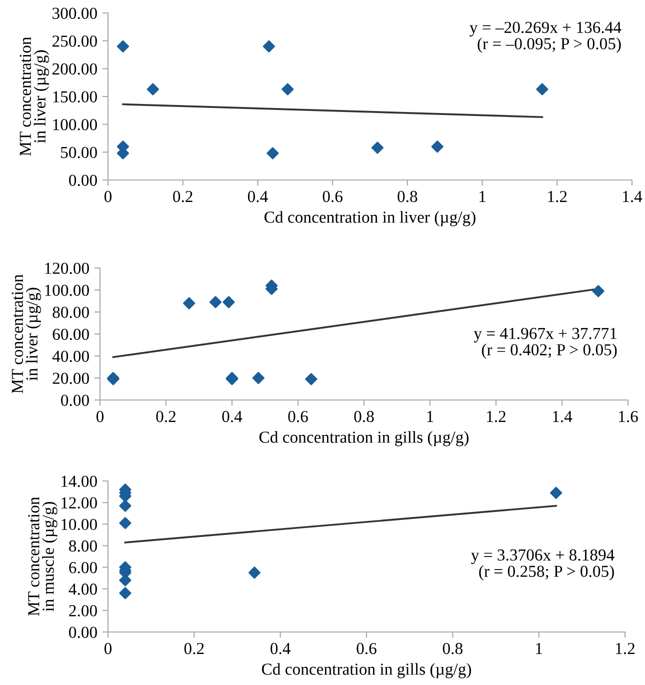  Describe the element at coordinates (70, 356) in the screenshot. I see `y-tick-label: 40.00` at that location.